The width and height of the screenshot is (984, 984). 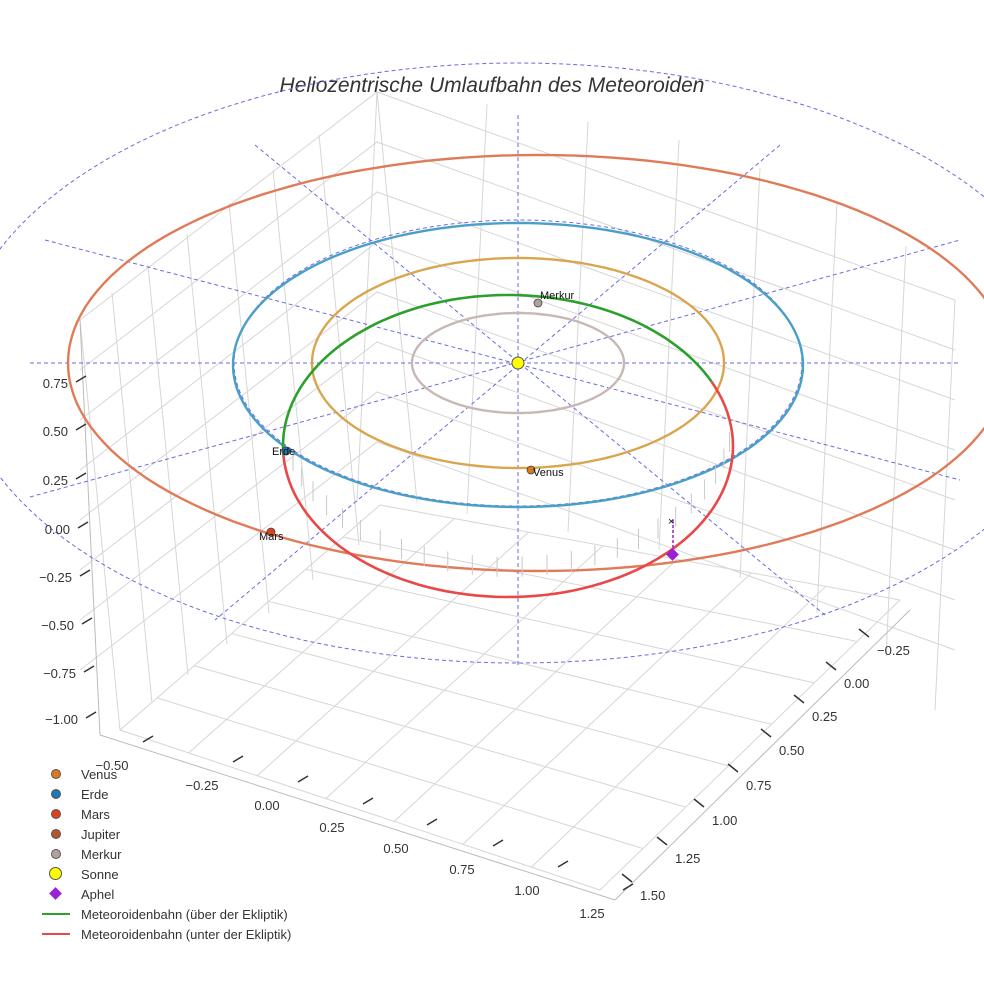 What do you see at coordinates (165, 774) in the screenshot?
I see `legend-item: Venus` at bounding box center [165, 774].